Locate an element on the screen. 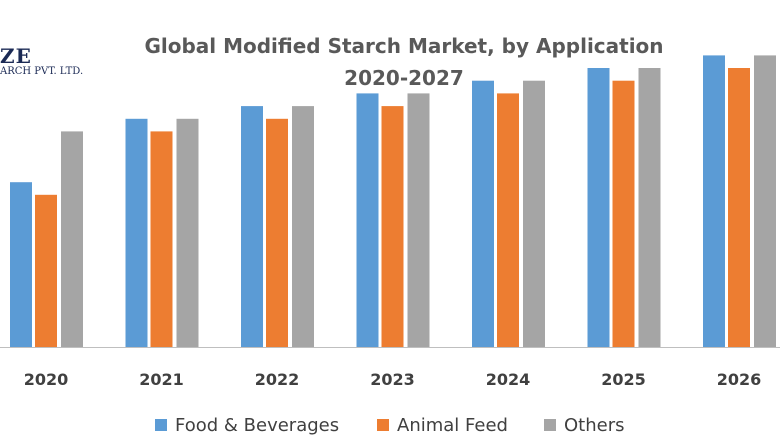 This screenshot has width=780, height=440. bar-animal-feed-2025 is located at coordinates (623, 213).